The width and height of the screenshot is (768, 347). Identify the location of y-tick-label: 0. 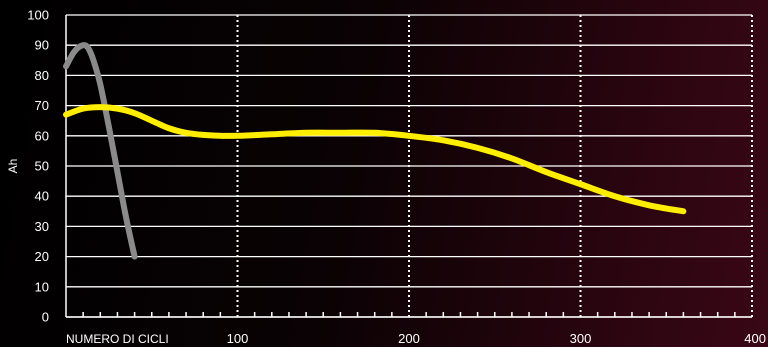
(45, 317).